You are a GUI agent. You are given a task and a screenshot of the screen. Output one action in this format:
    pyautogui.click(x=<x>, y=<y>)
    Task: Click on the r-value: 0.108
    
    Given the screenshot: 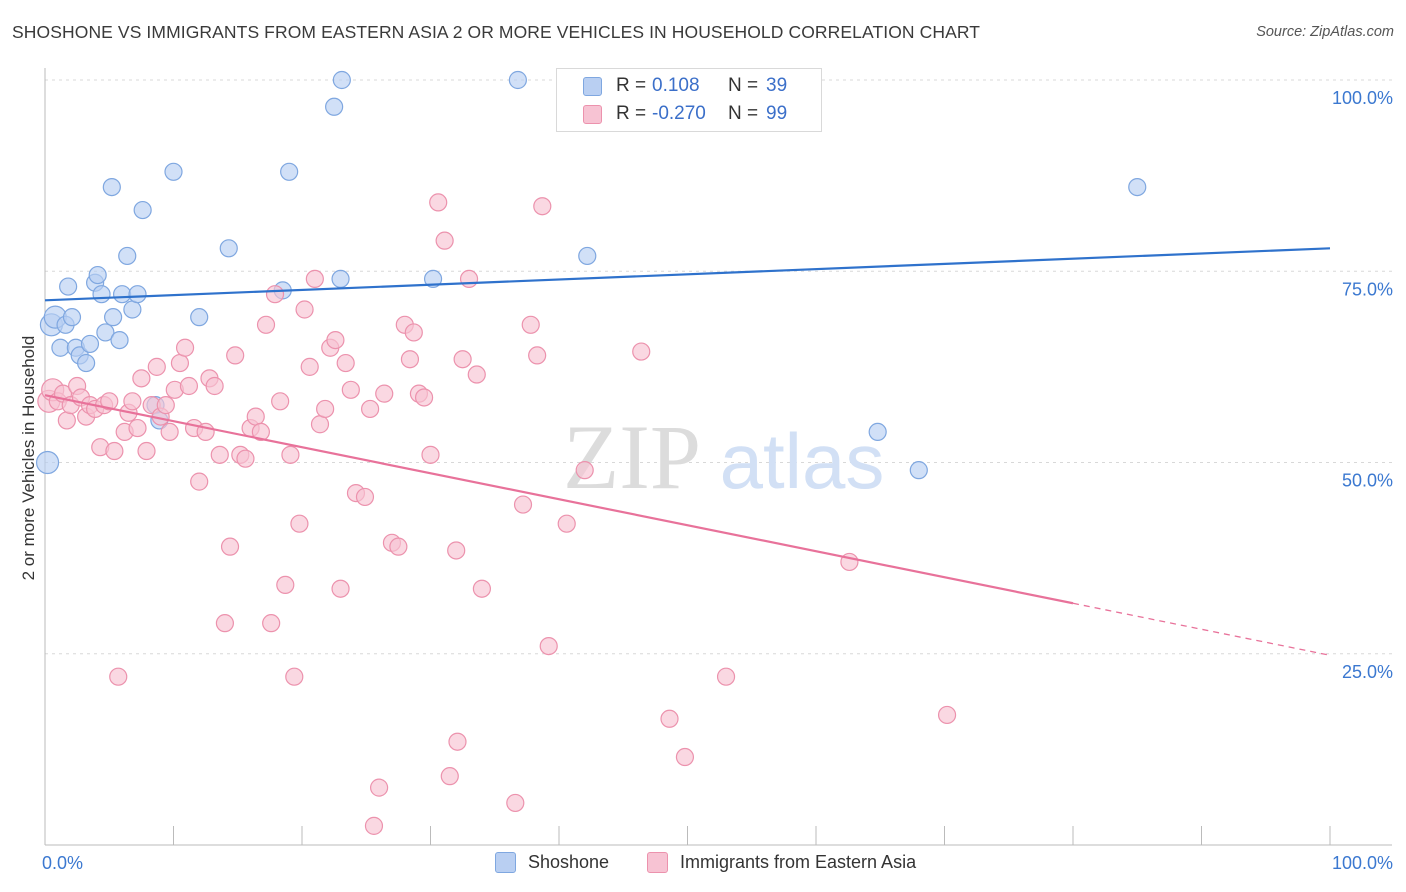 What is the action you would take?
    pyautogui.click(x=676, y=85)
    